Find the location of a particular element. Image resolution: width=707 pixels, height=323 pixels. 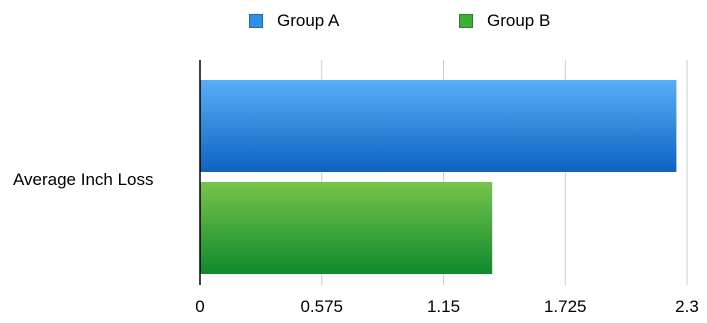

legend: Group A Group B is located at coordinates (353, 21).